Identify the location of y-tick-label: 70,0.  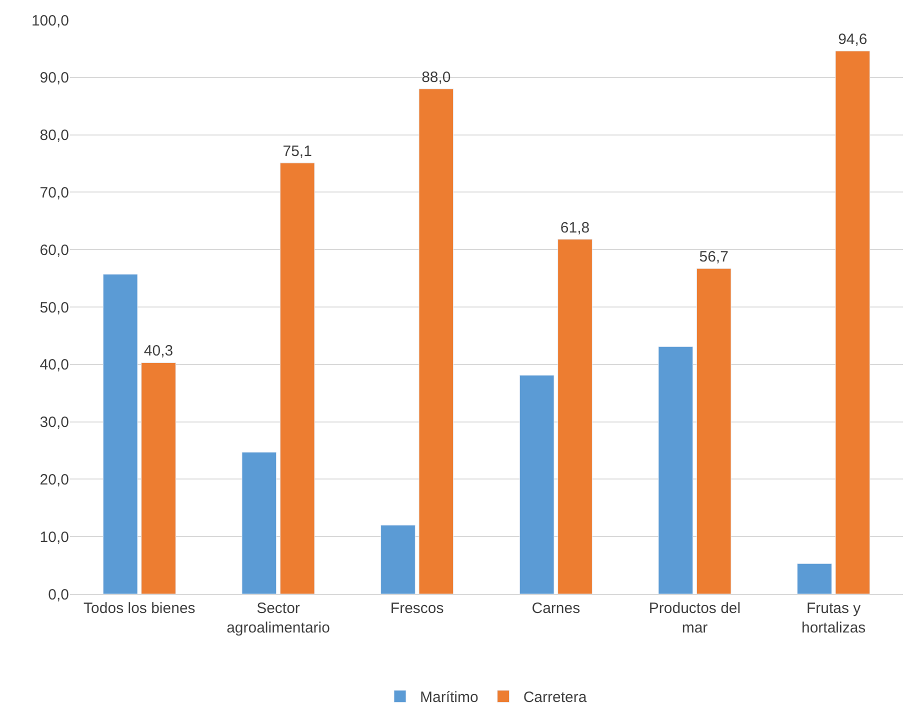
(54, 193).